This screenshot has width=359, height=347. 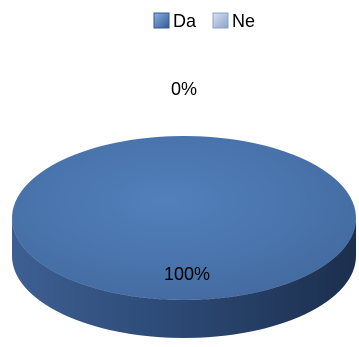 What do you see at coordinates (184, 89) in the screenshot?
I see `data-label-ne: 0%` at bounding box center [184, 89].